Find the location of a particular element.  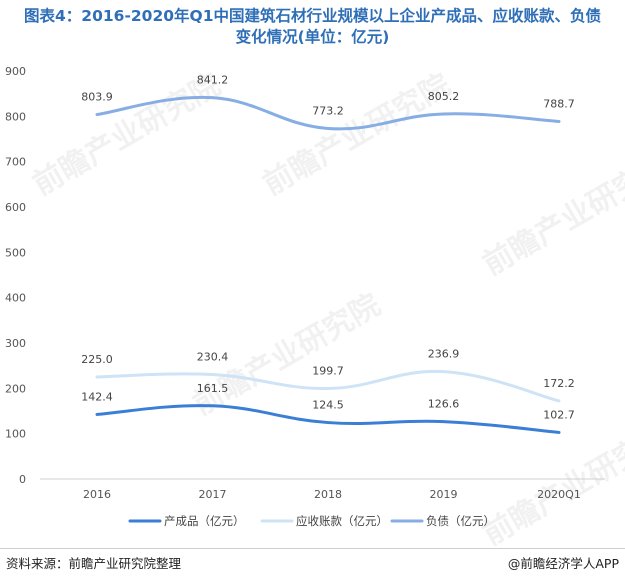

y-tick-label: 500 is located at coordinates (15, 252).